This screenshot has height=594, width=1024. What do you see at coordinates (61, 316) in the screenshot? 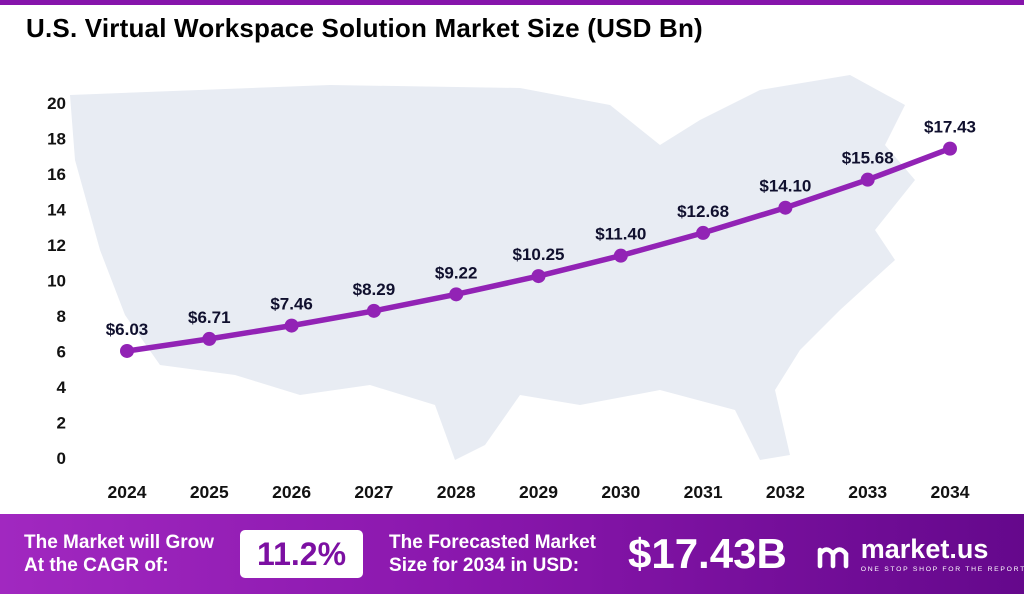
I see `y-tick-label: 8` at bounding box center [61, 316].